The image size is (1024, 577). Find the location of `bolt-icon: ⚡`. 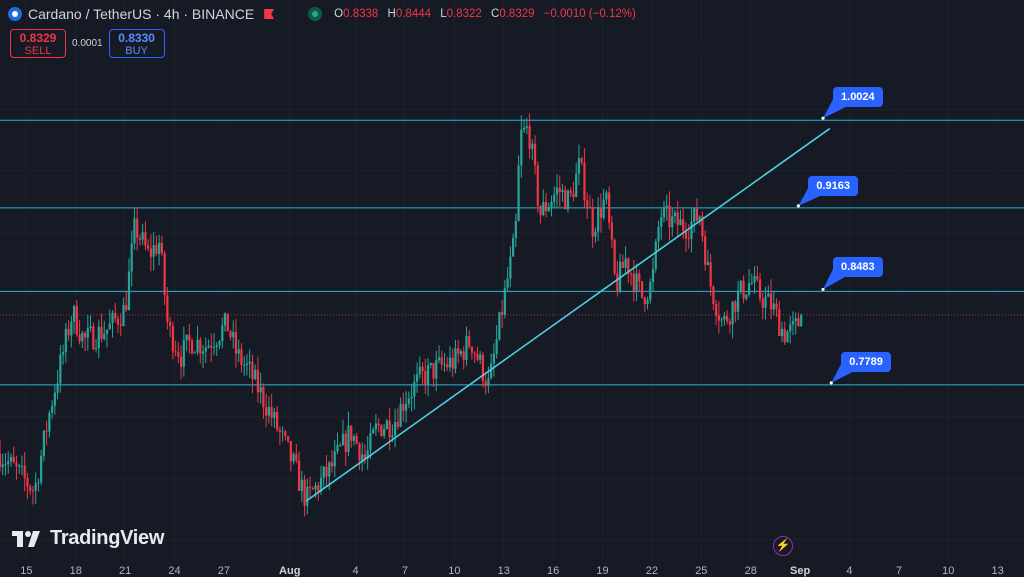

bolt-icon: ⚡ is located at coordinates (783, 546).